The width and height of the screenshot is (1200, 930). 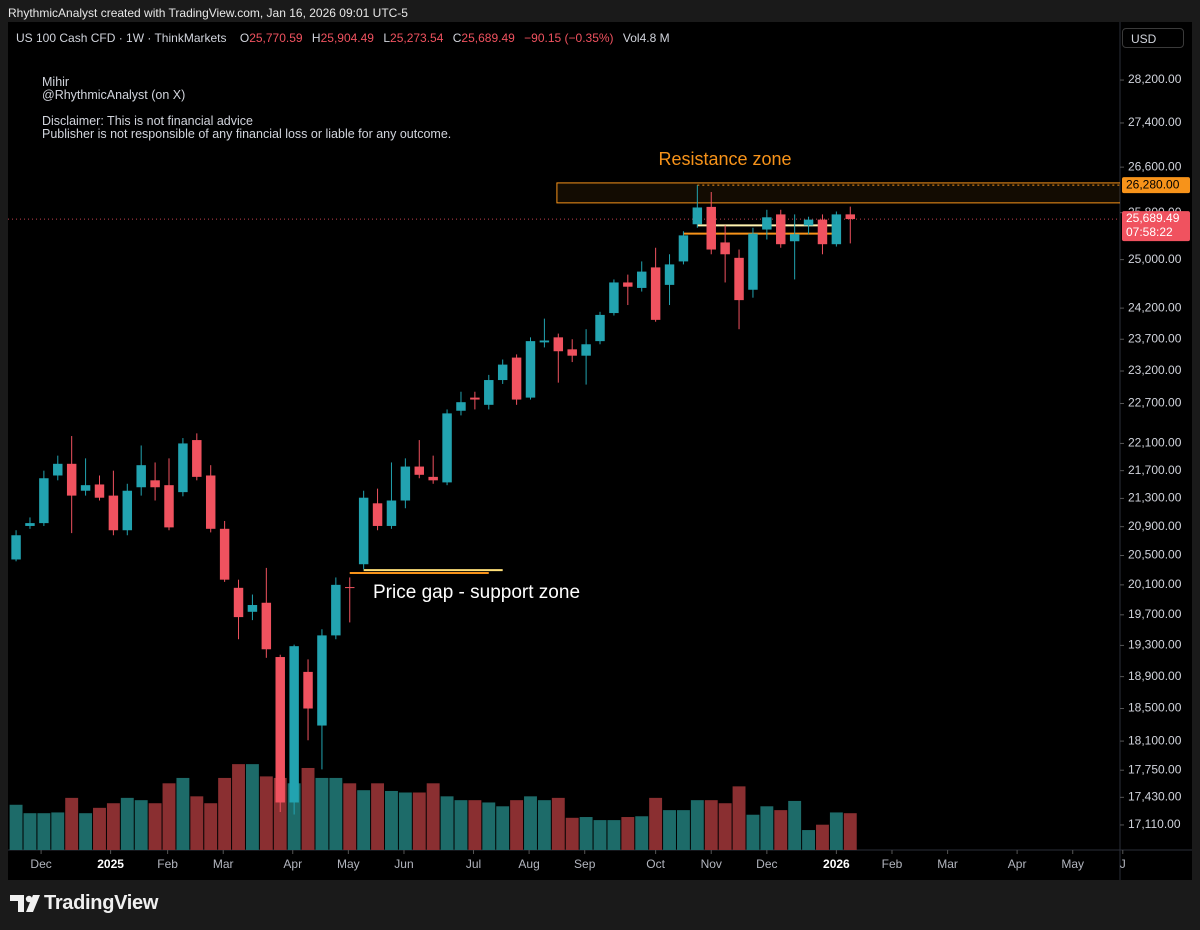 What do you see at coordinates (223, 864) in the screenshot?
I see `x-tick-label: Mar` at bounding box center [223, 864].